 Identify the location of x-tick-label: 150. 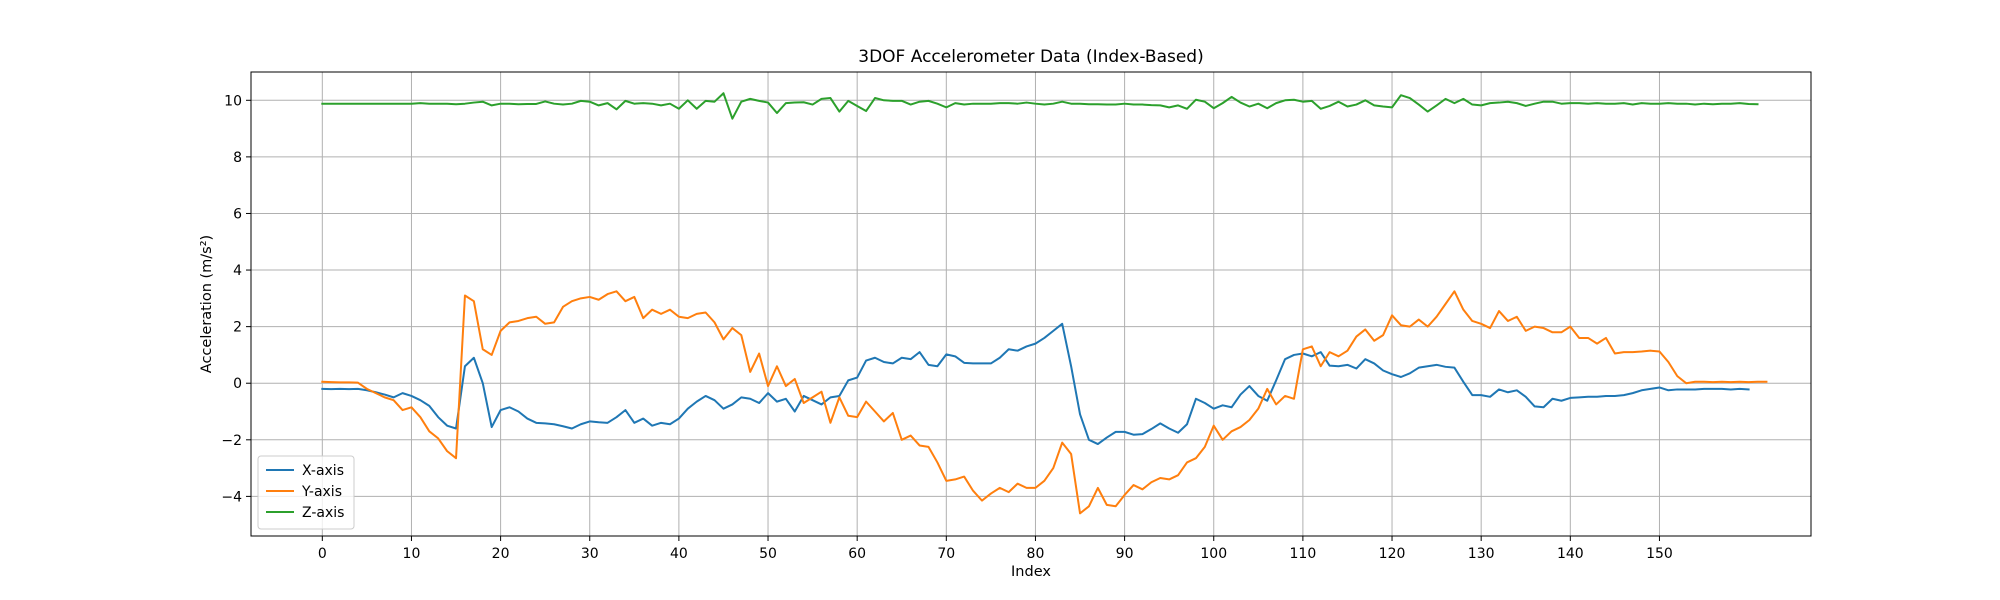
(1659, 554).